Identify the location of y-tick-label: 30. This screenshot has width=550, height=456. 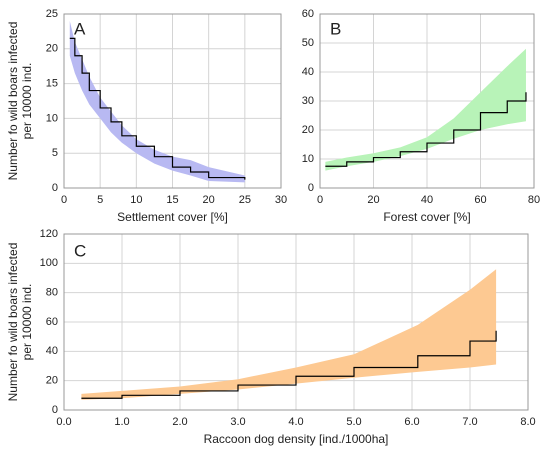
(308, 101).